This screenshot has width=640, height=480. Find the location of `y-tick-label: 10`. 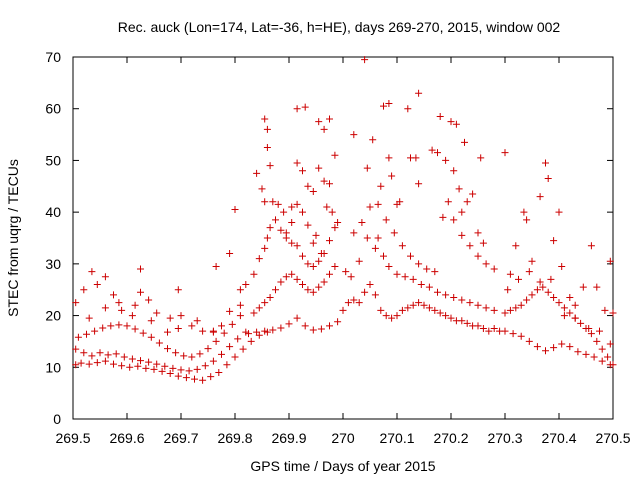

y-tick-label: 10 is located at coordinates (53, 367).